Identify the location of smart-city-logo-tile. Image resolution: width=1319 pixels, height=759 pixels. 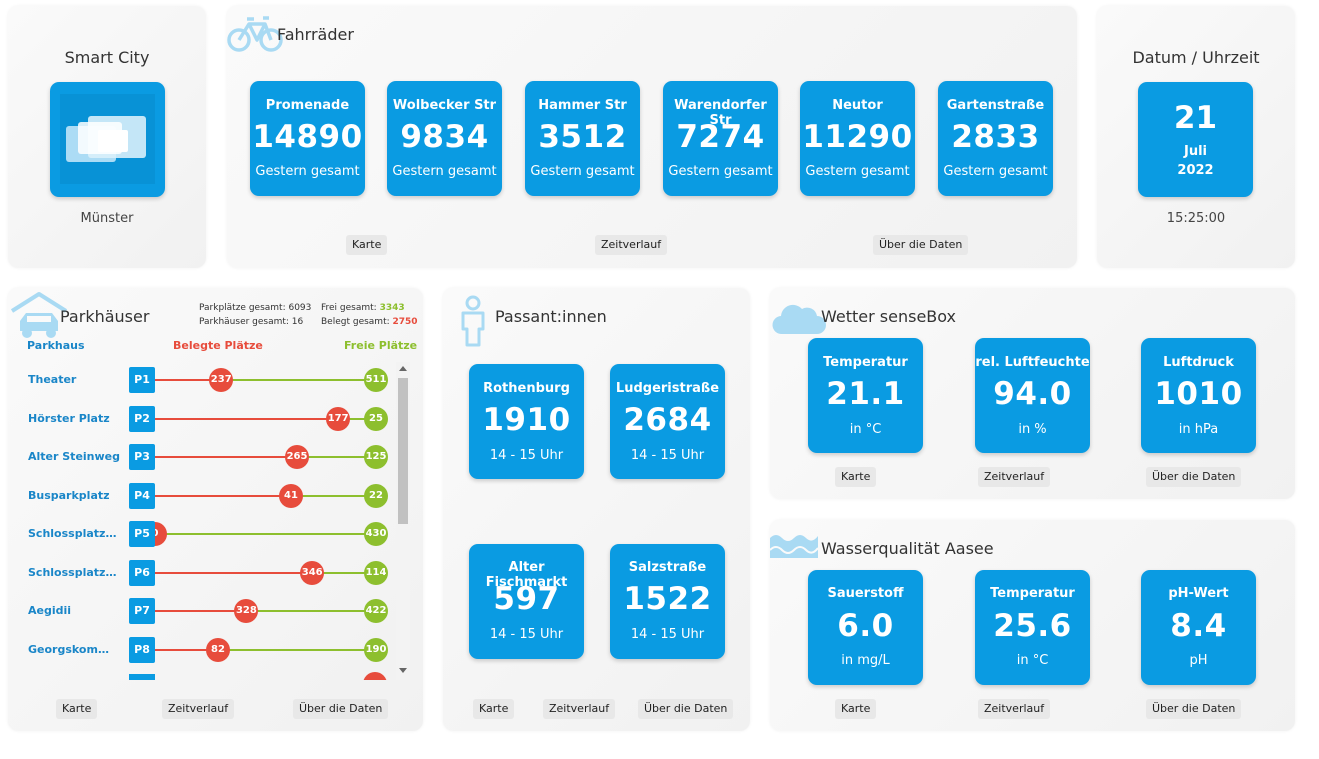
(107, 139).